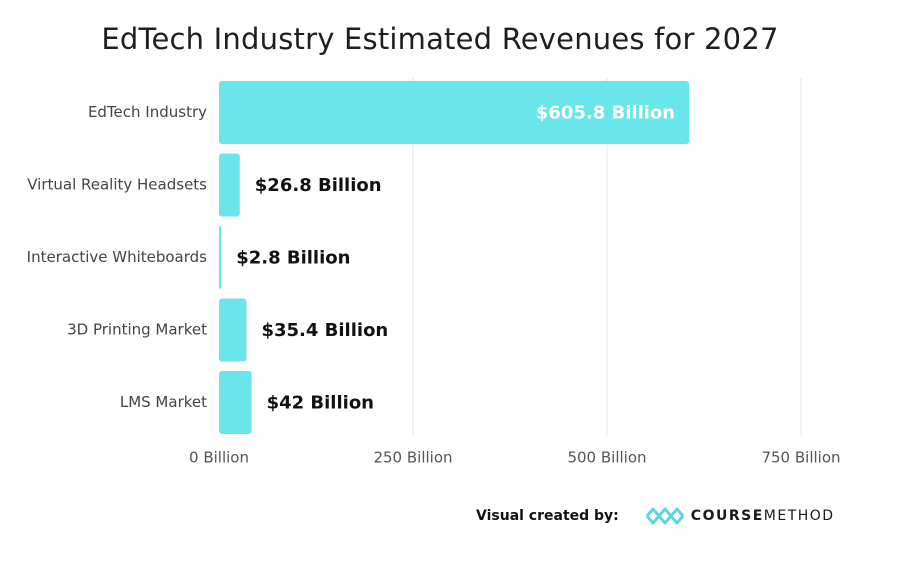 This screenshot has height=561, width=897. Describe the element at coordinates (147, 112) in the screenshot. I see `category-label: EdTech Industry` at that location.